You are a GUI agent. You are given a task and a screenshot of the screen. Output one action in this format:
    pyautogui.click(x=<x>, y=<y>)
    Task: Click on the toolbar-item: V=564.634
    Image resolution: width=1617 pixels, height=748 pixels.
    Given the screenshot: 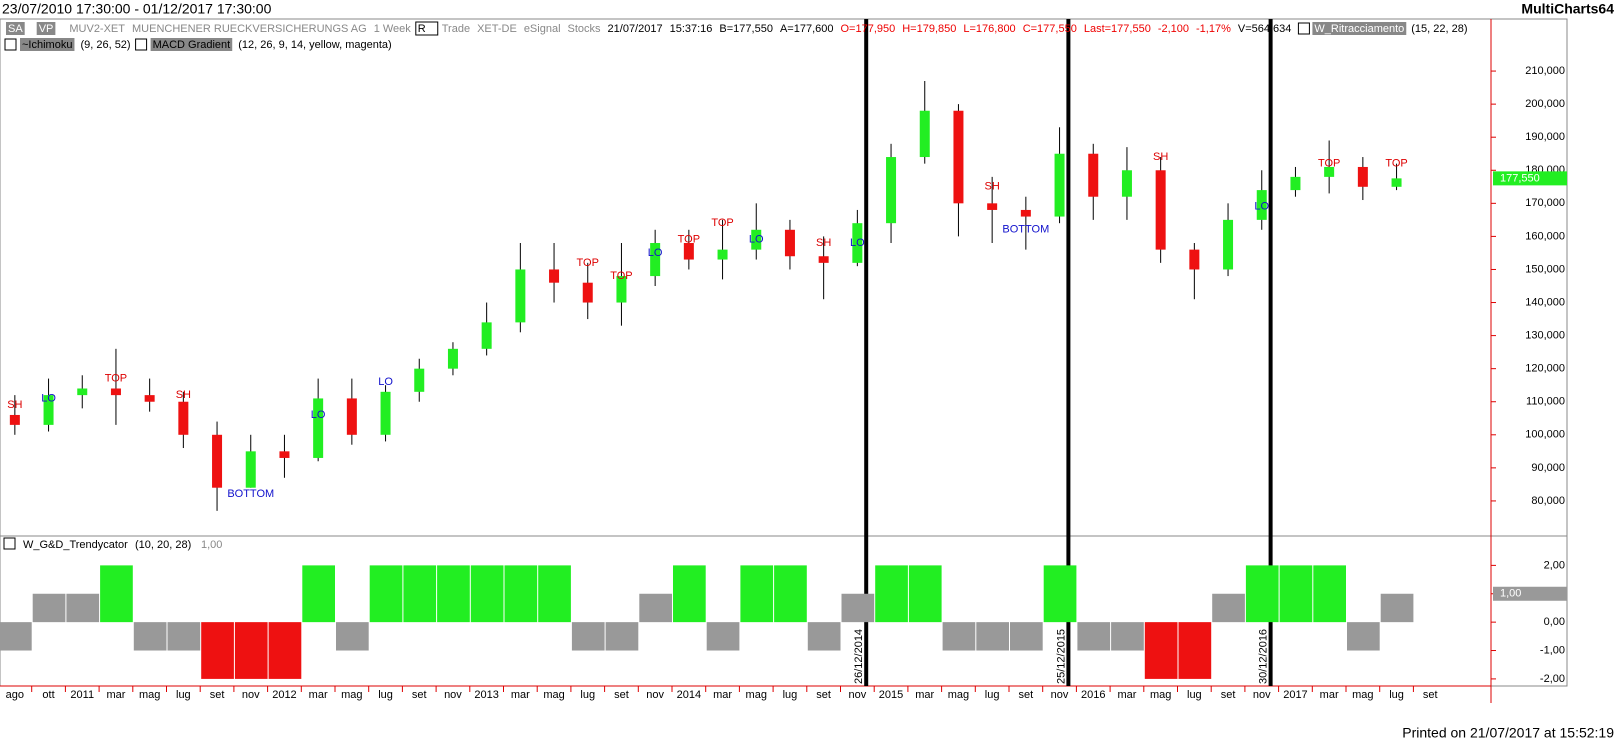 What is the action you would take?
    pyautogui.click(x=1265, y=29)
    